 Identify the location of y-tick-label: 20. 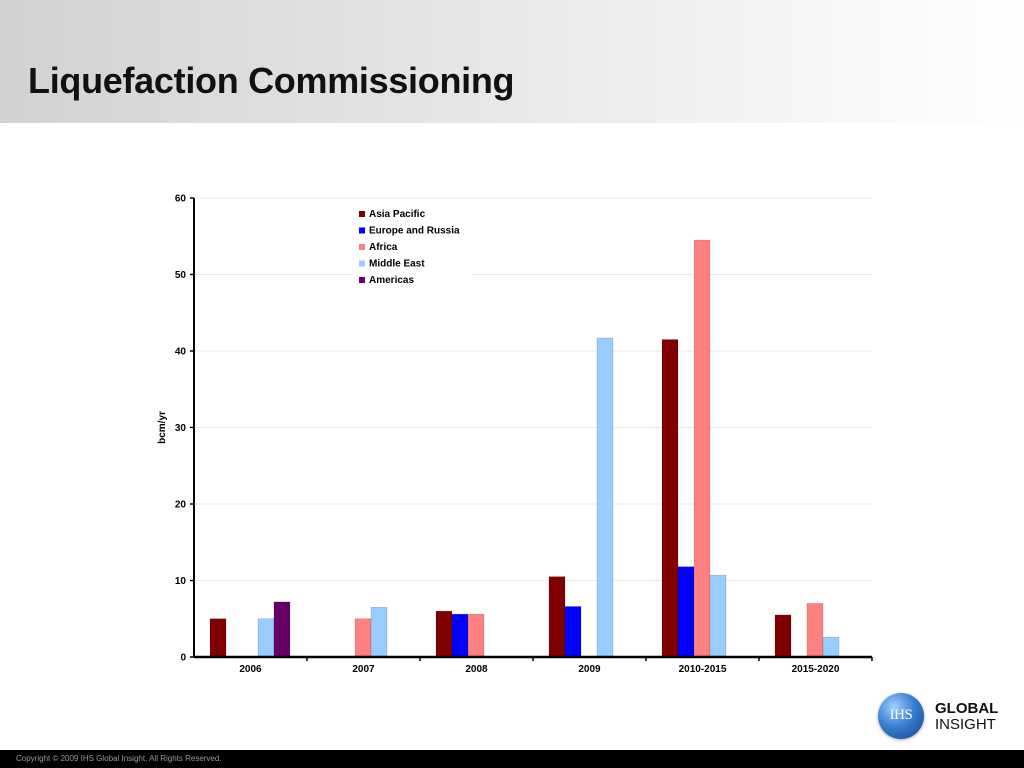
(181, 505).